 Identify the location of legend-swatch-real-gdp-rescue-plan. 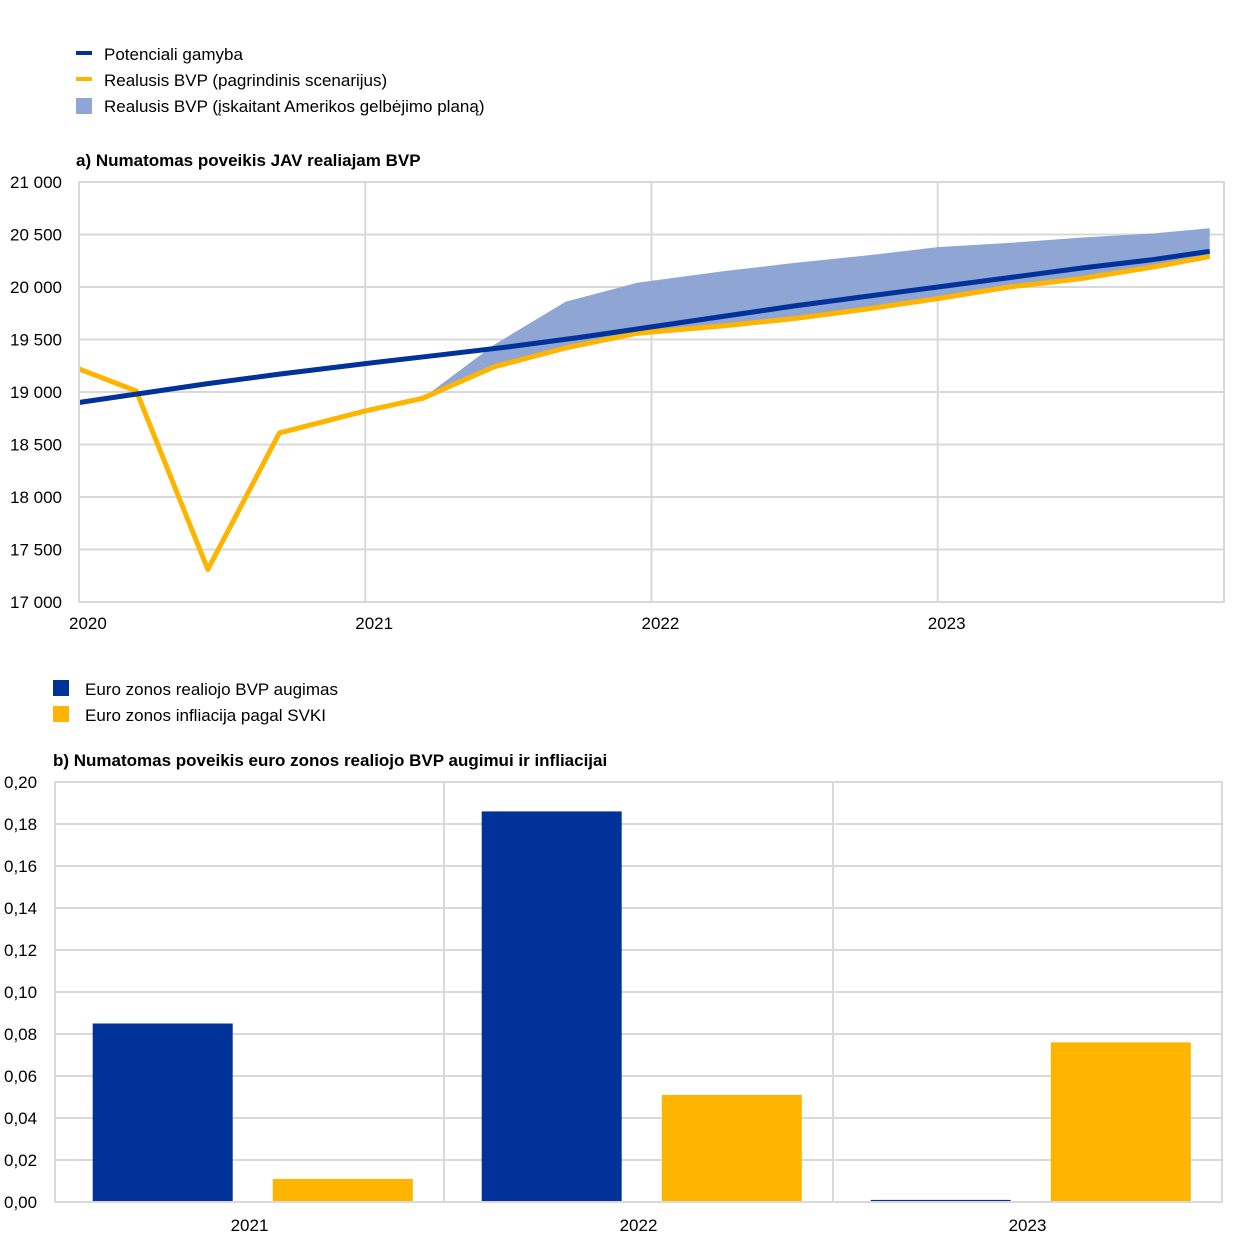
(84, 106).